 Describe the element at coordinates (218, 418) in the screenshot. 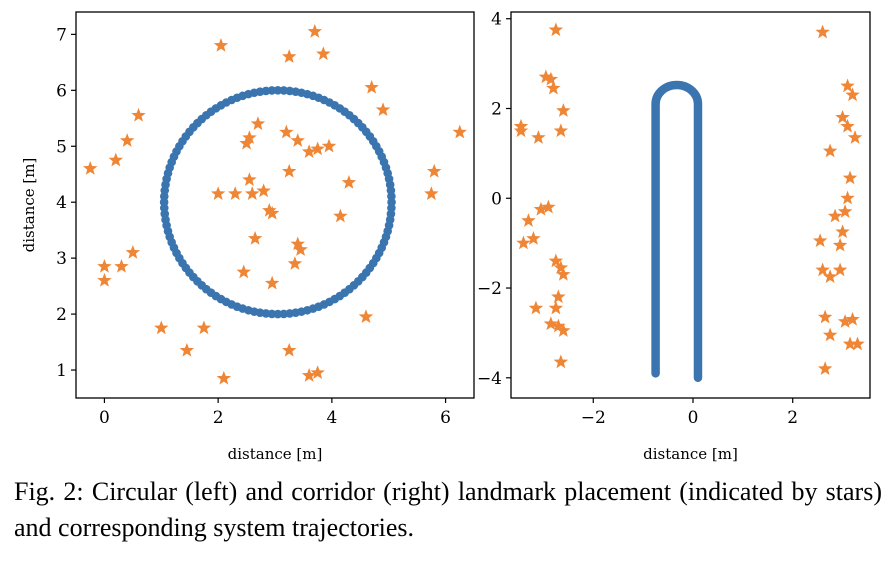

I see `x-tick-label: 2` at that location.